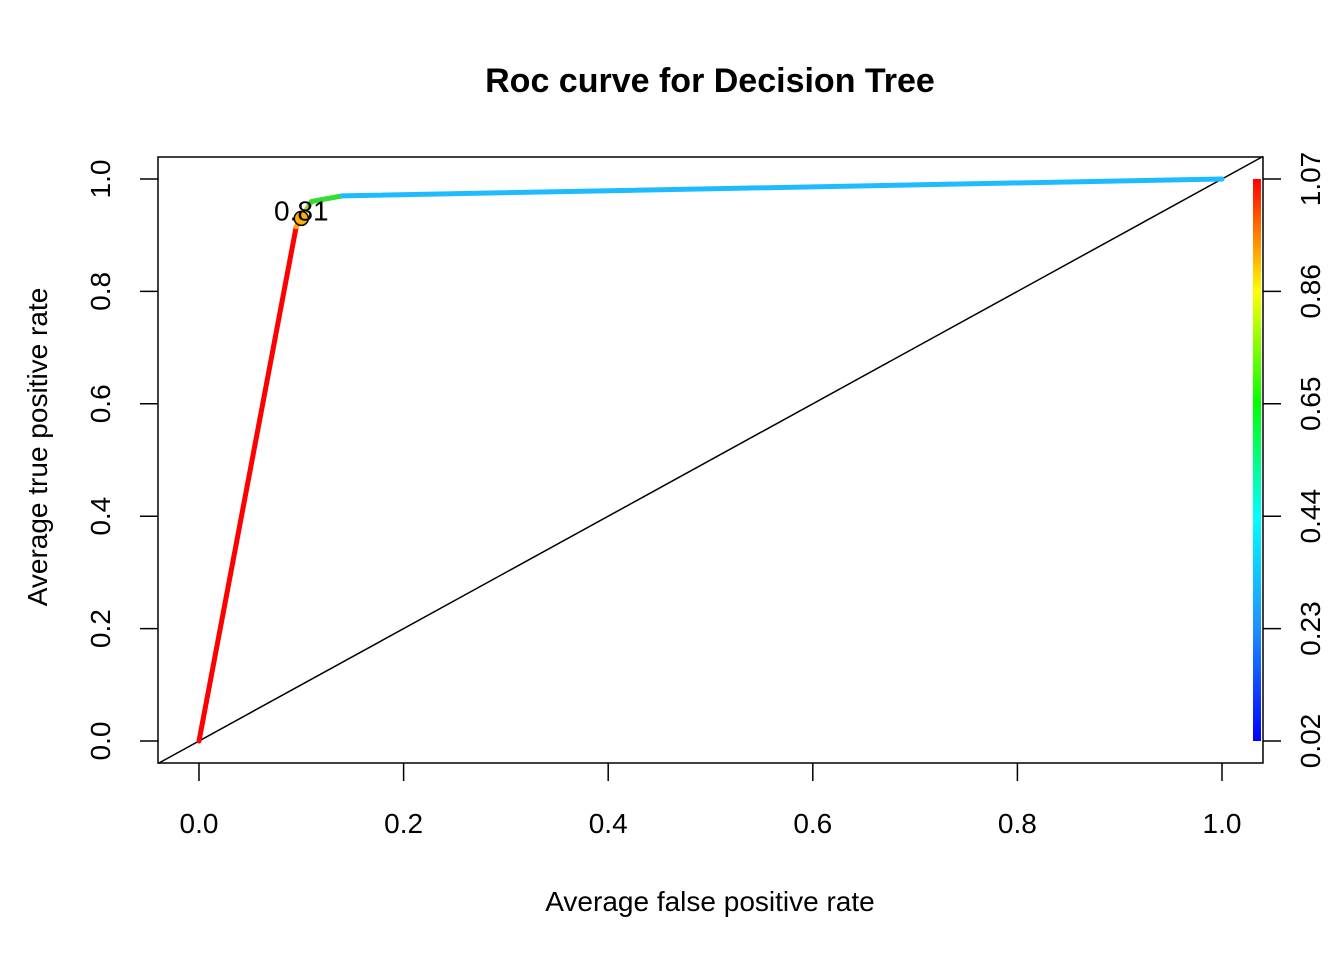 The image size is (1344, 960). I want to click on colorbar-tick-label: 0.23, so click(1310, 628).